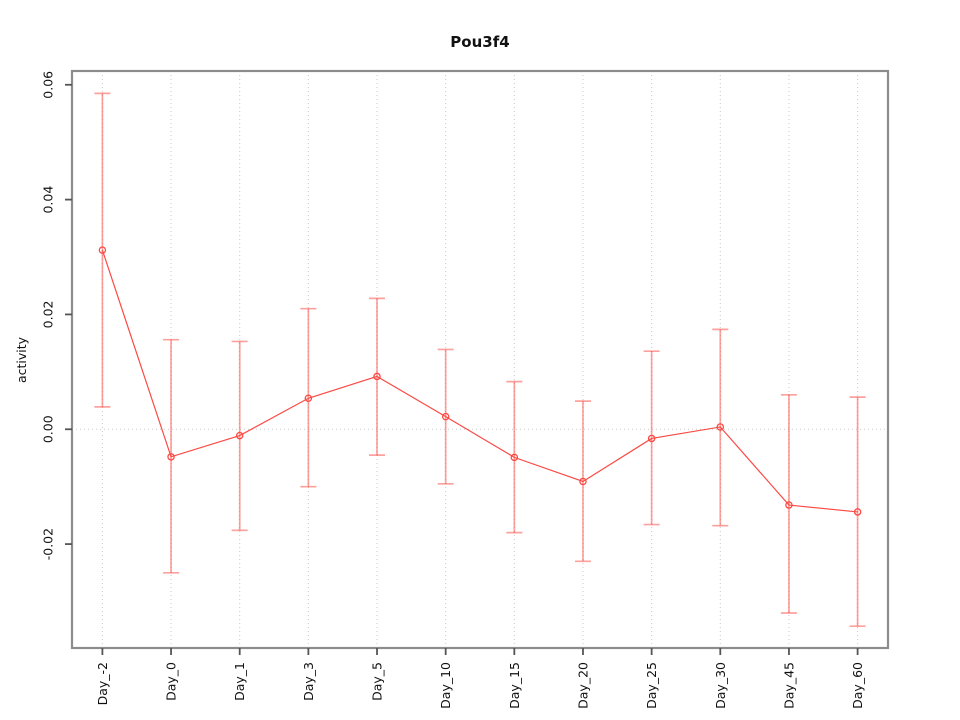 This screenshot has height=720, width=960. What do you see at coordinates (239, 681) in the screenshot?
I see `x-tick-label: Day_1` at bounding box center [239, 681].